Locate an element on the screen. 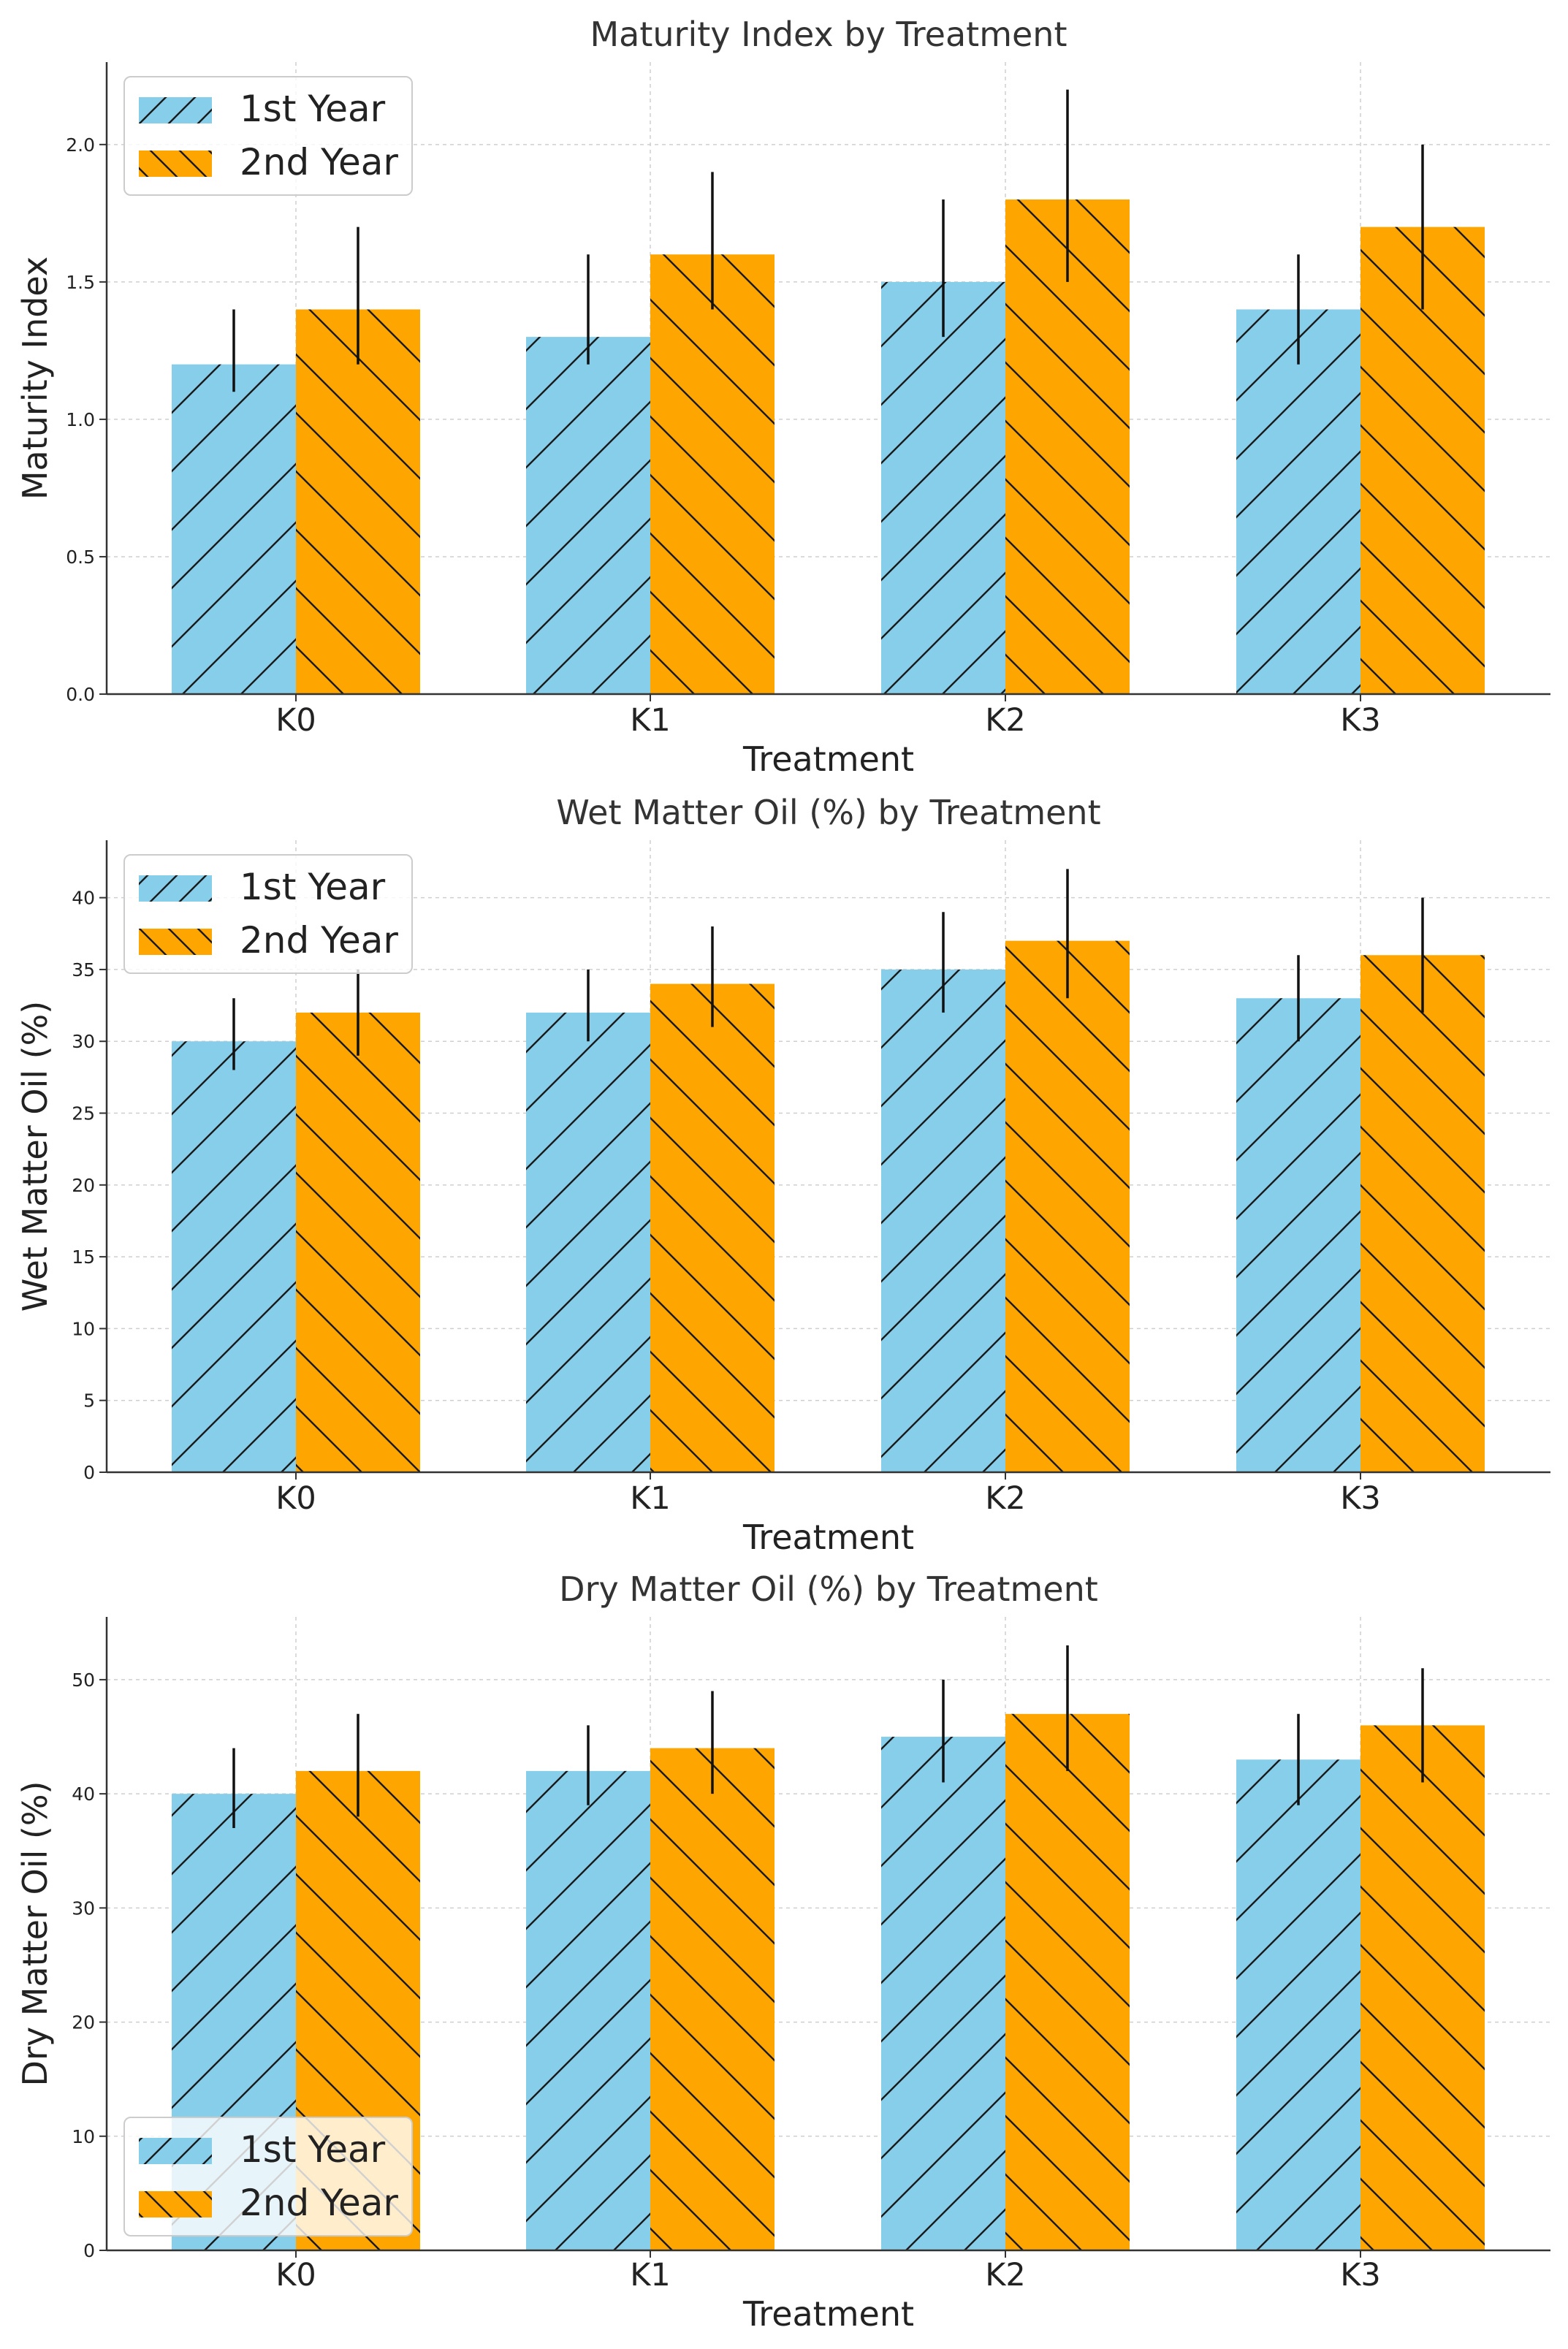 The image size is (1568, 2349). y-axis-label: Dry Matter Oil (%) is located at coordinates (35, 1934).